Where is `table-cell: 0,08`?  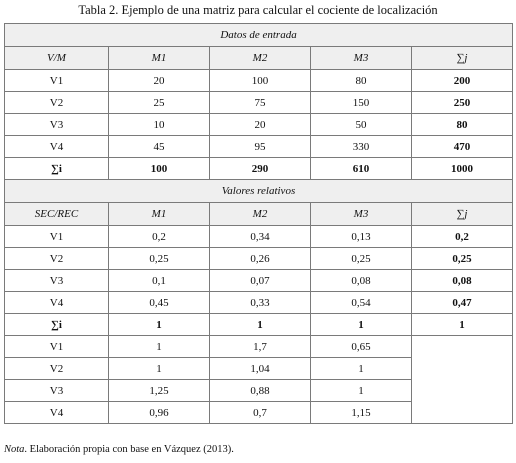
table-cell: 0,08 is located at coordinates (361, 280).